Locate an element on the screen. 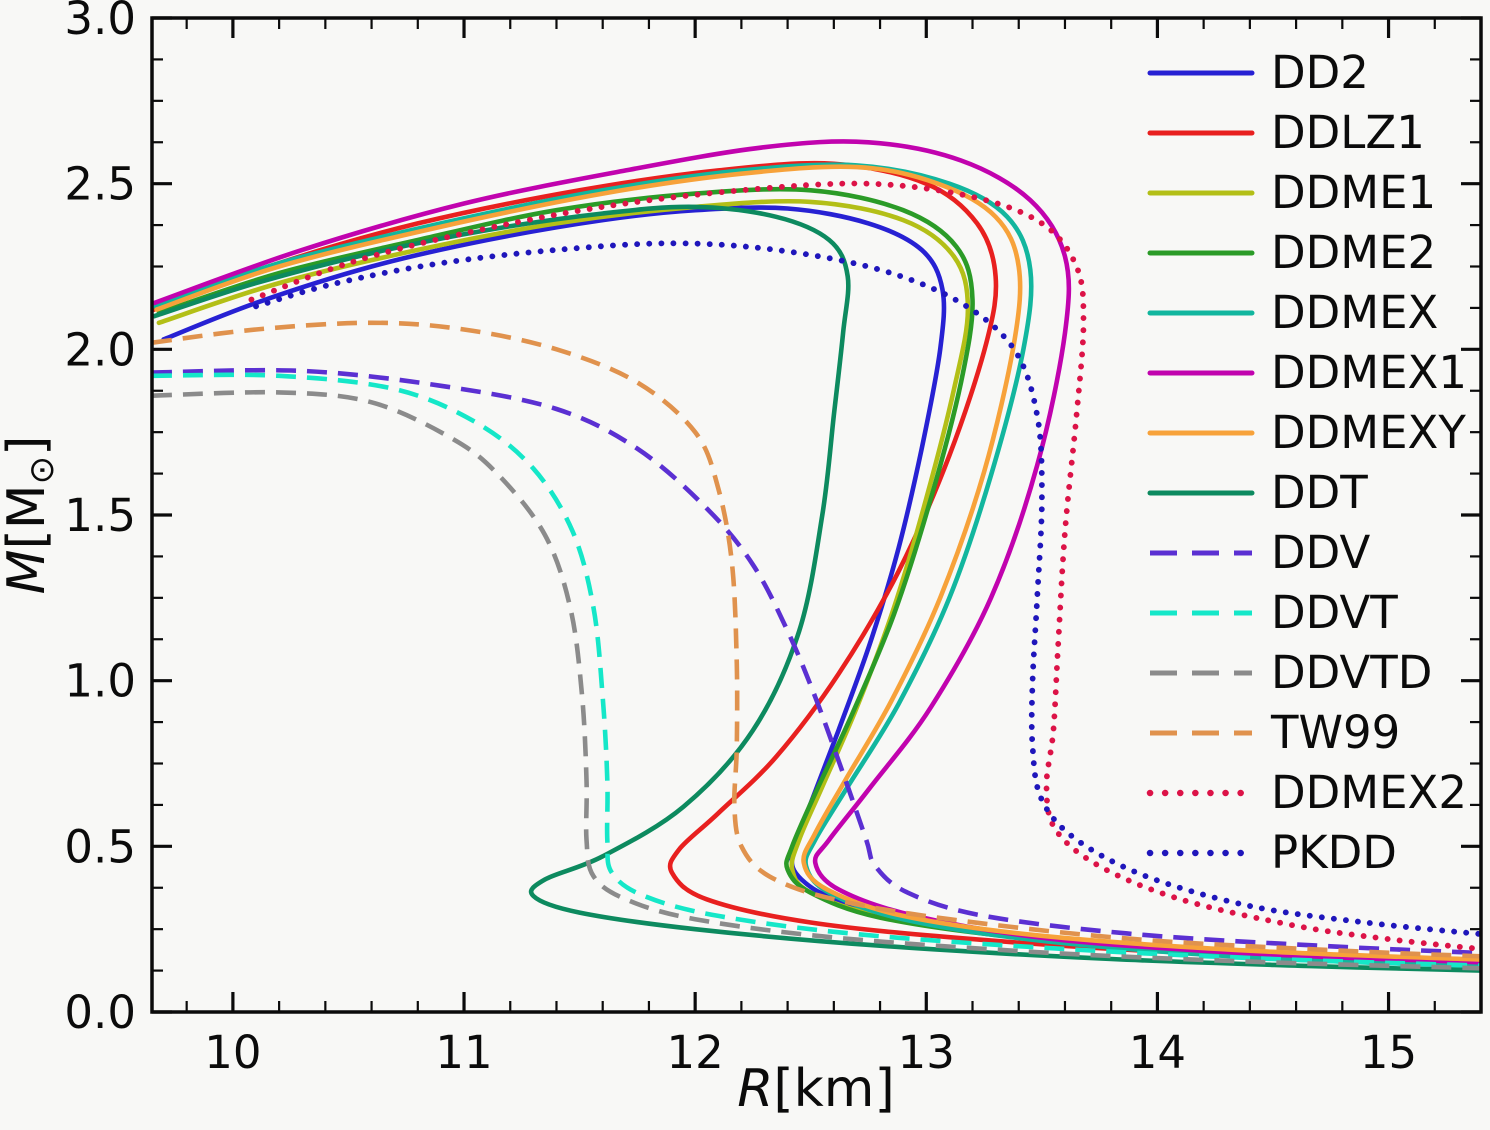  legend-label-DDVT: DDVT is located at coordinates (1334, 612).